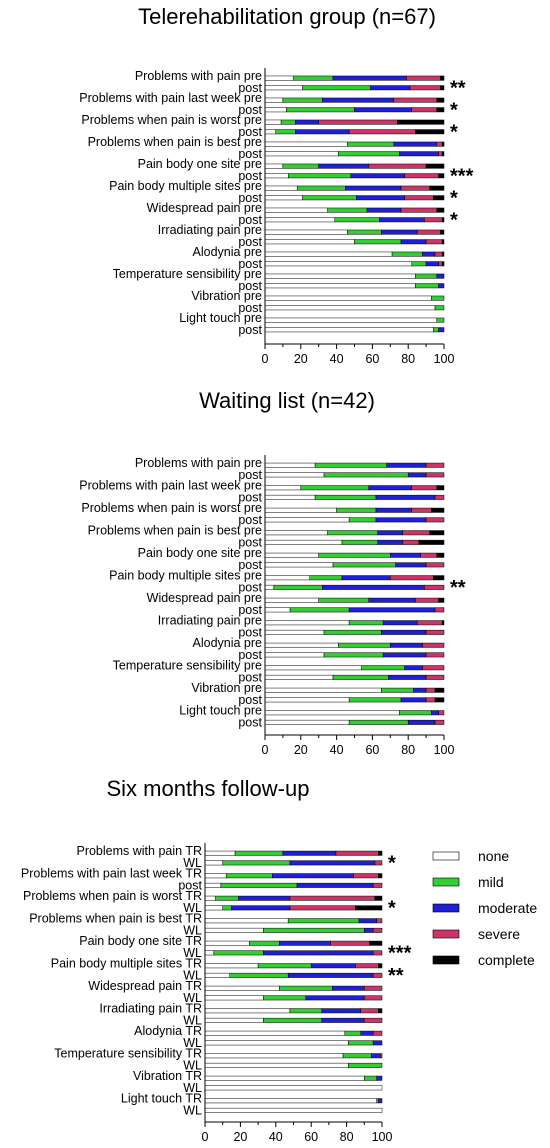 This screenshot has height=1148, width=550. I want to click on bar-pain-body-one-site-post-severe, so click(421, 176).